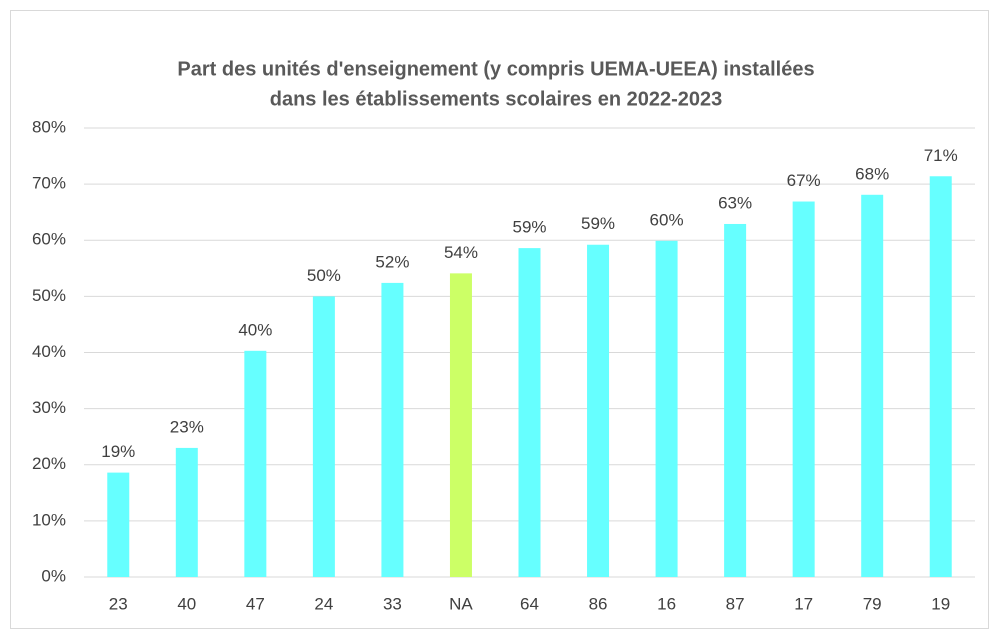 Image resolution: width=992 pixels, height=632 pixels. I want to click on x-tick-label: 40, so click(186, 603).